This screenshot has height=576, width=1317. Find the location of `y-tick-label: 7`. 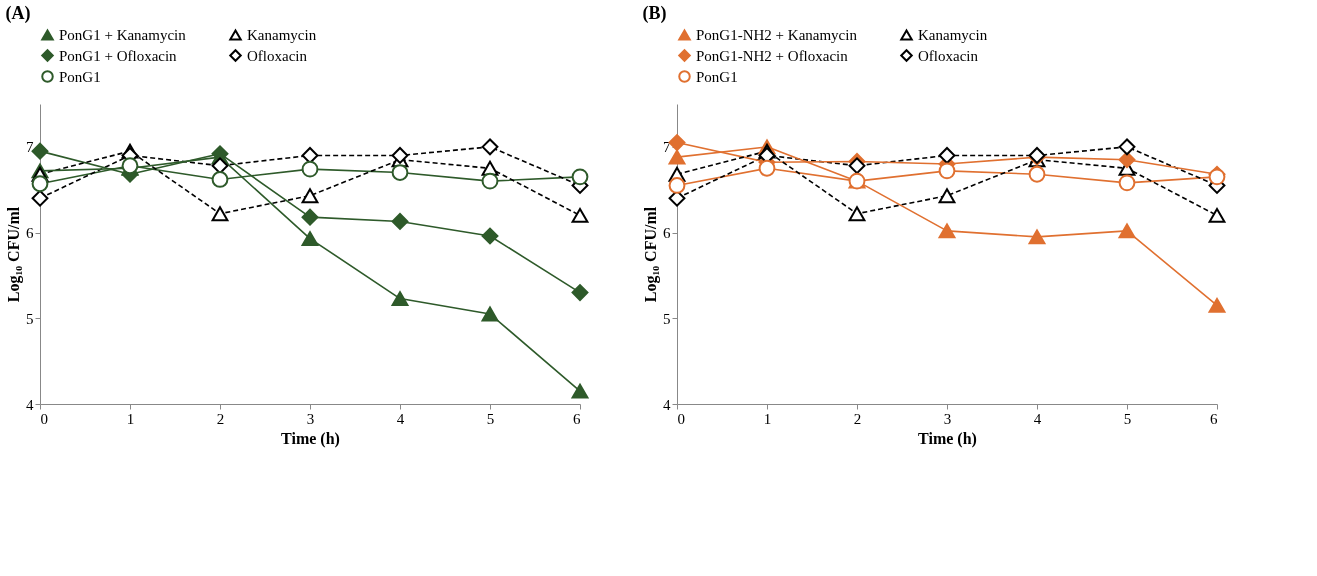

y-tick-label: 7 is located at coordinates (30, 147).